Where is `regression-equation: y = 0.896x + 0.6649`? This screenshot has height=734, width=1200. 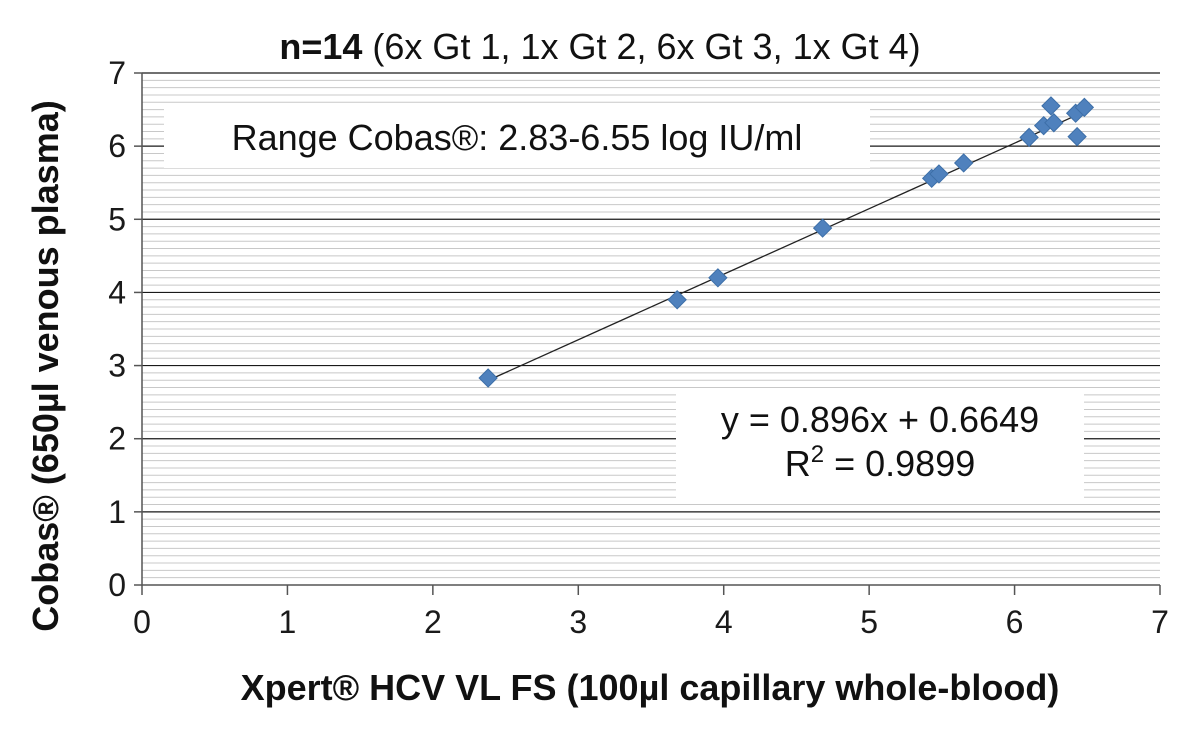
regression-equation: y = 0.896x + 0.6649 is located at coordinates (880, 419).